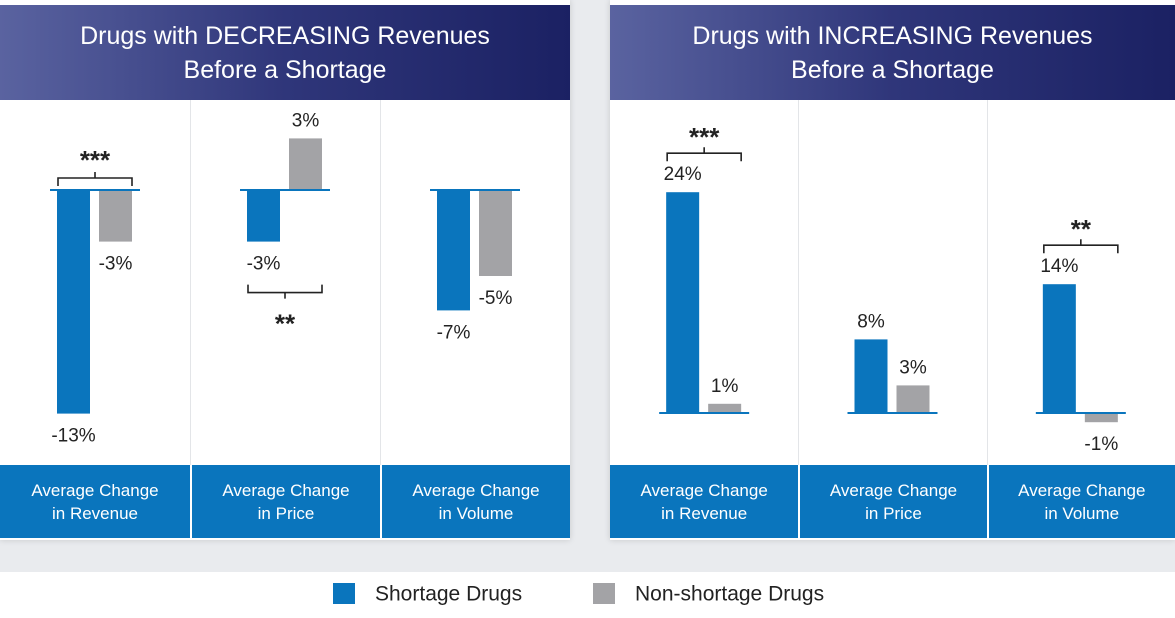  Describe the element at coordinates (448, 594) in the screenshot. I see `legend-label: Shortage Drugs` at that location.